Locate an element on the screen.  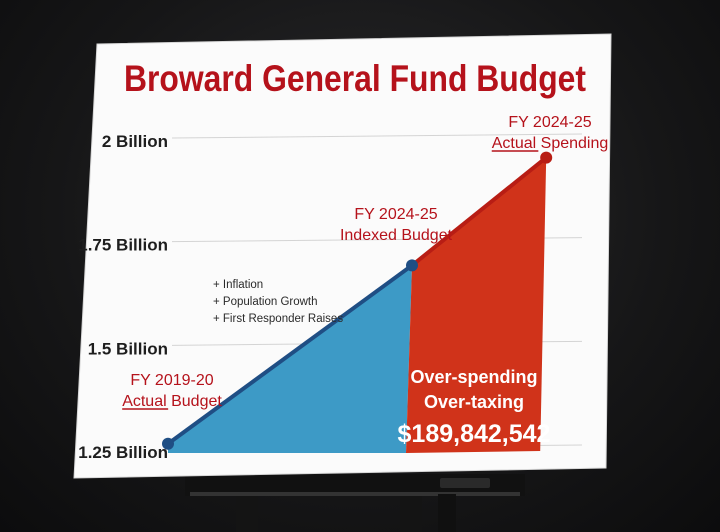
y-tick-label: 1.75 Billion is located at coordinates (123, 245).